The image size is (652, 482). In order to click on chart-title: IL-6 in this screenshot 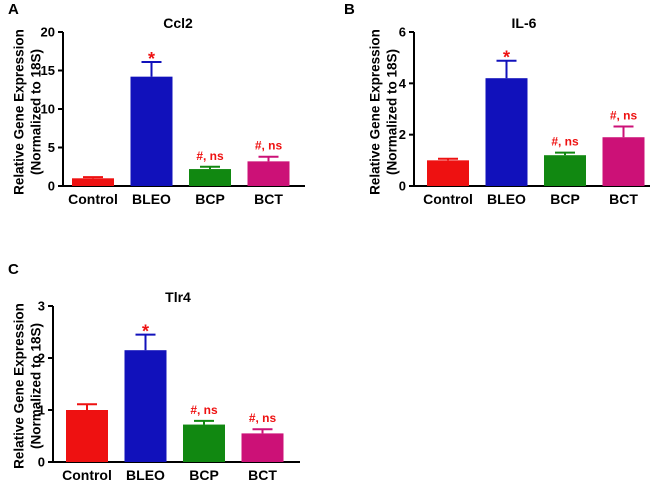, I will do `click(524, 23)`.